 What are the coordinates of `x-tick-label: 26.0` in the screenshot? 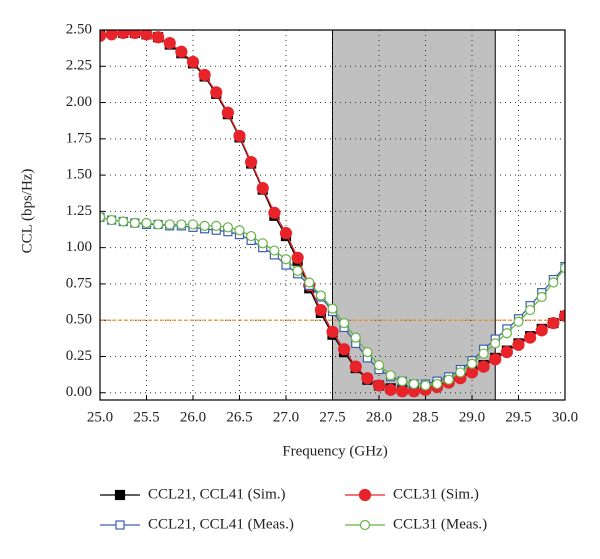 It's located at (193, 417).